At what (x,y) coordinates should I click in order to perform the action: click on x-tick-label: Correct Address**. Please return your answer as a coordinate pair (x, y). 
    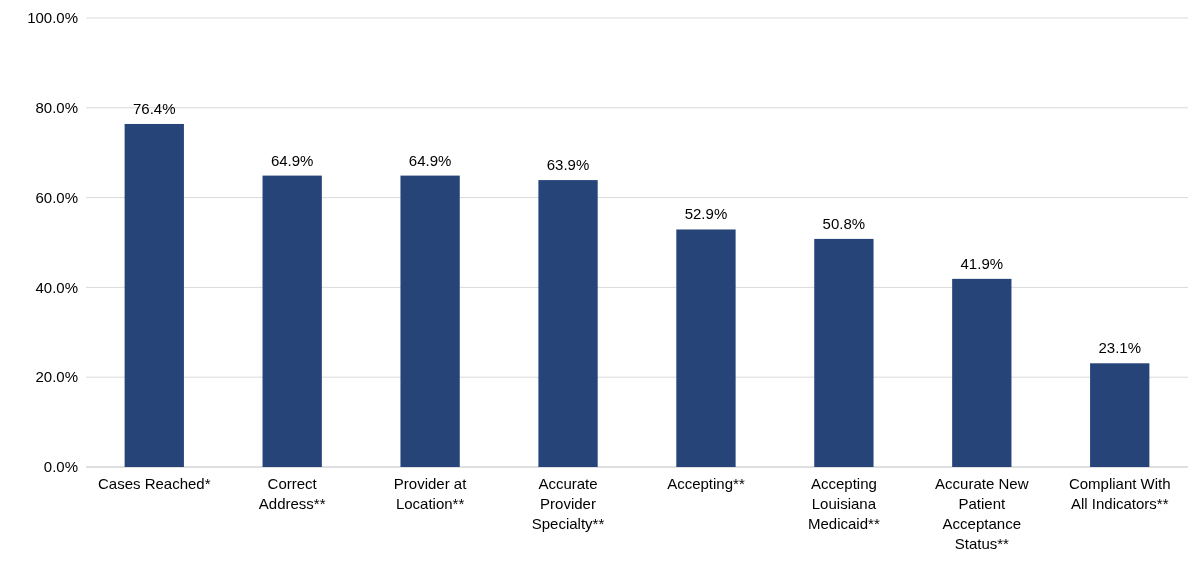
    Looking at the image, I should click on (292, 493).